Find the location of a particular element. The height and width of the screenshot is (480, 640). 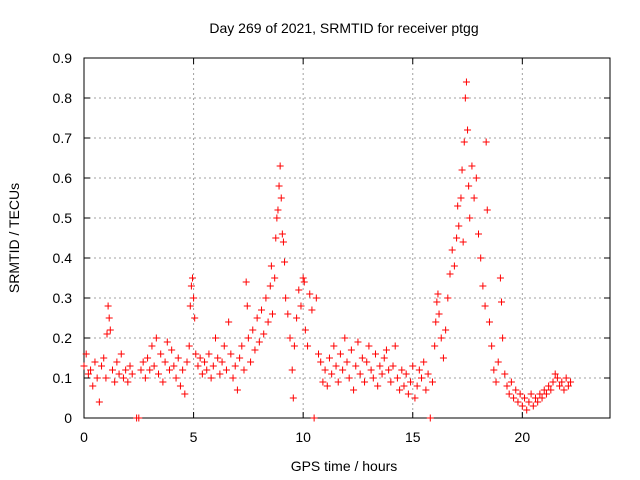

x-tick-label: 10 is located at coordinates (303, 437).